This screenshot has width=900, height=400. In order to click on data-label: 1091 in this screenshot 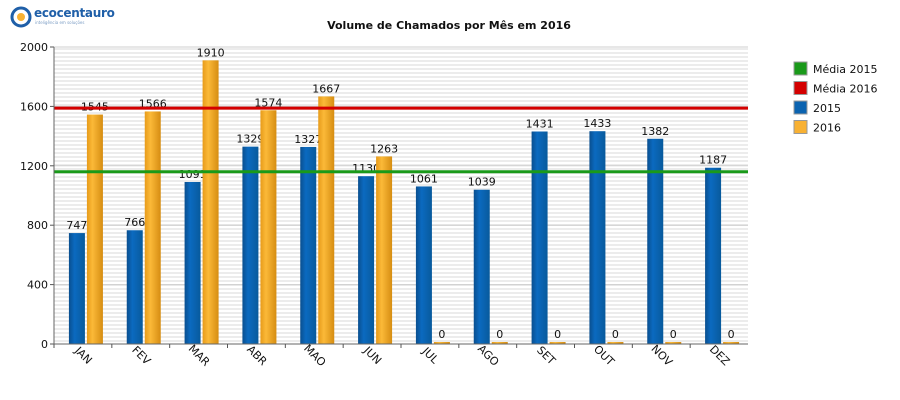, I will do `click(193, 174)`.